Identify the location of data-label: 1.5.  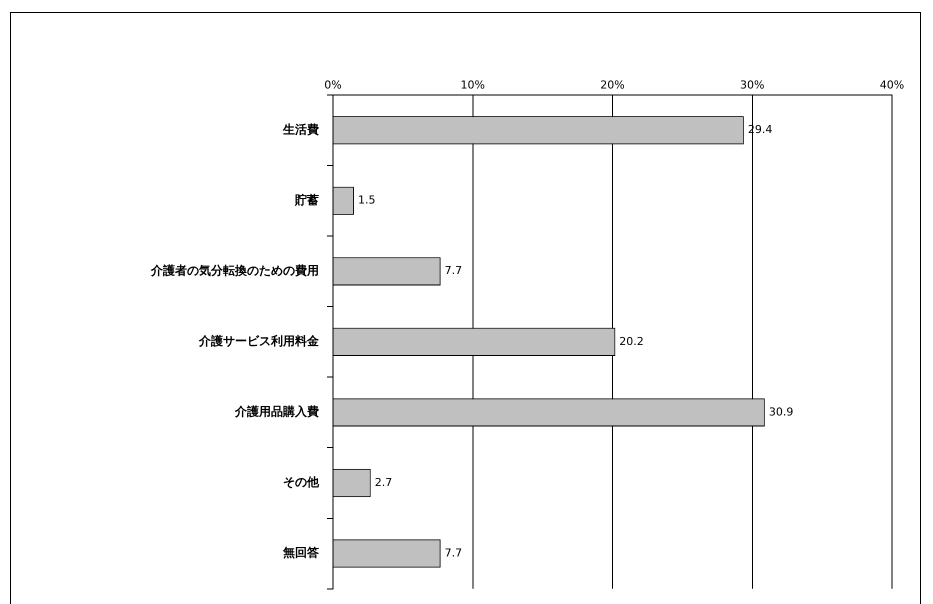
(367, 200).